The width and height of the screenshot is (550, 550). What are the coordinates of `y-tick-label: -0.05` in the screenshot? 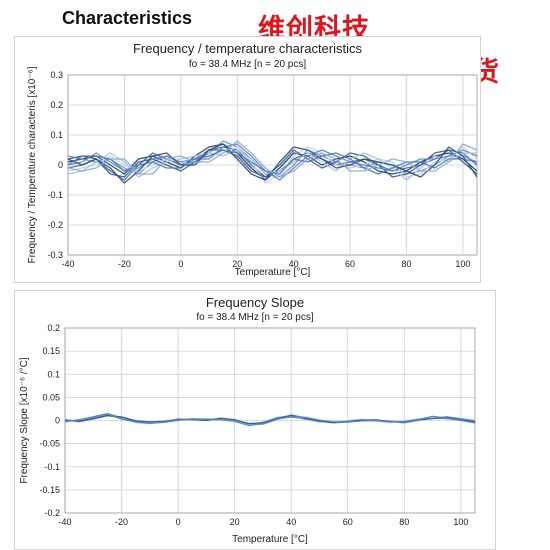 It's located at (49, 444).